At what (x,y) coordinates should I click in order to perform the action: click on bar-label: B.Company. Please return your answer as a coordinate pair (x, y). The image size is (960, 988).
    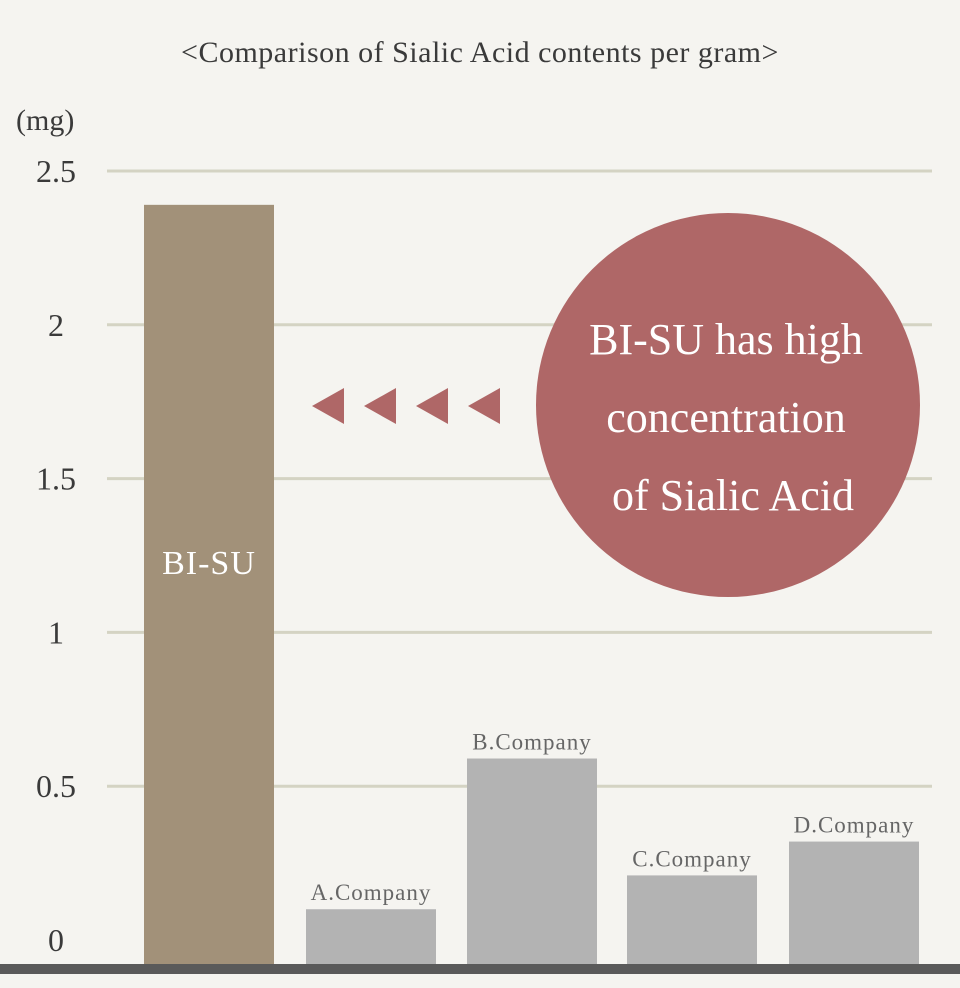
    Looking at the image, I should click on (532, 742).